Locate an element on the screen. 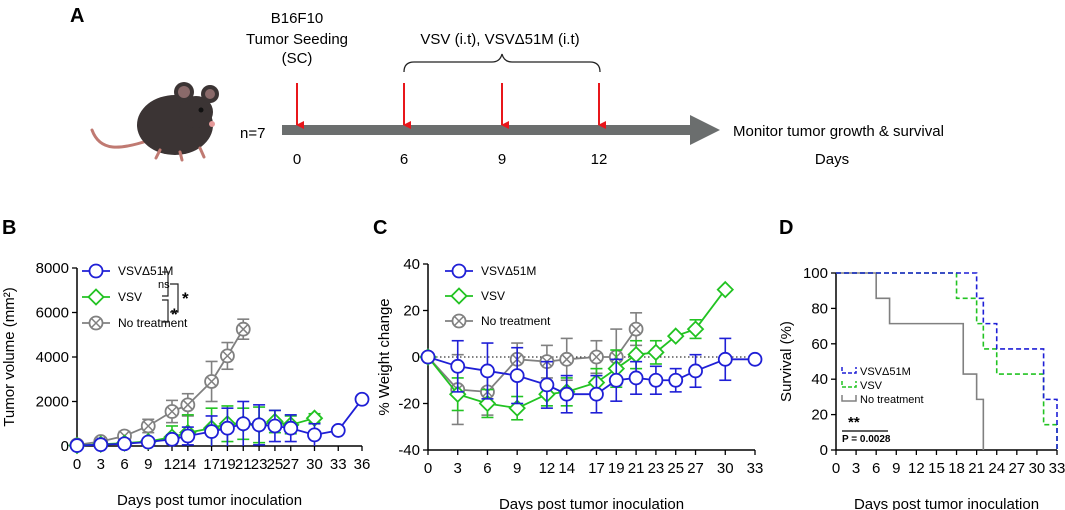 The height and width of the screenshot is (510, 1065). n-label: n=7 is located at coordinates (252, 133).